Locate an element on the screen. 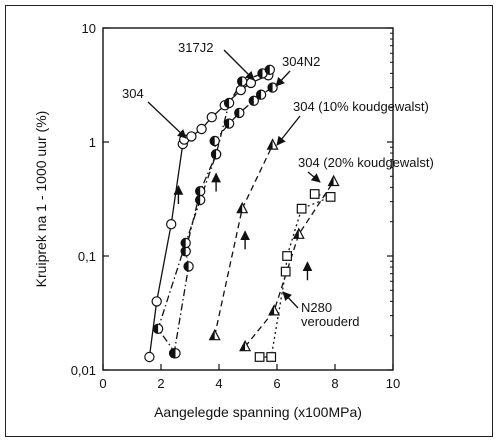  y-axis-title: Kruiprek na 1 - 1000 uur (%) is located at coordinates (41, 199).